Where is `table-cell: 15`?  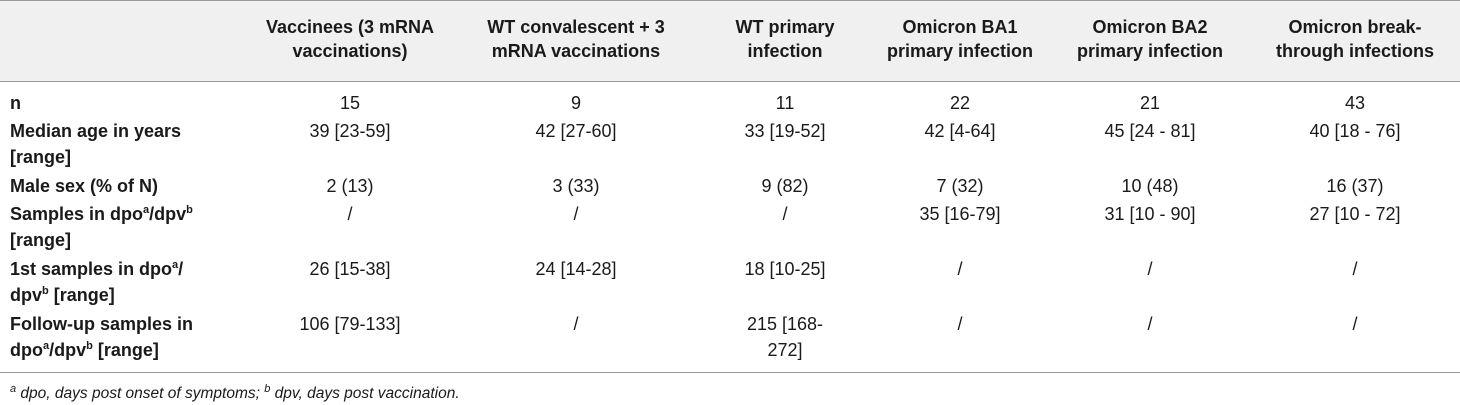 table-cell: 15 is located at coordinates (350, 103).